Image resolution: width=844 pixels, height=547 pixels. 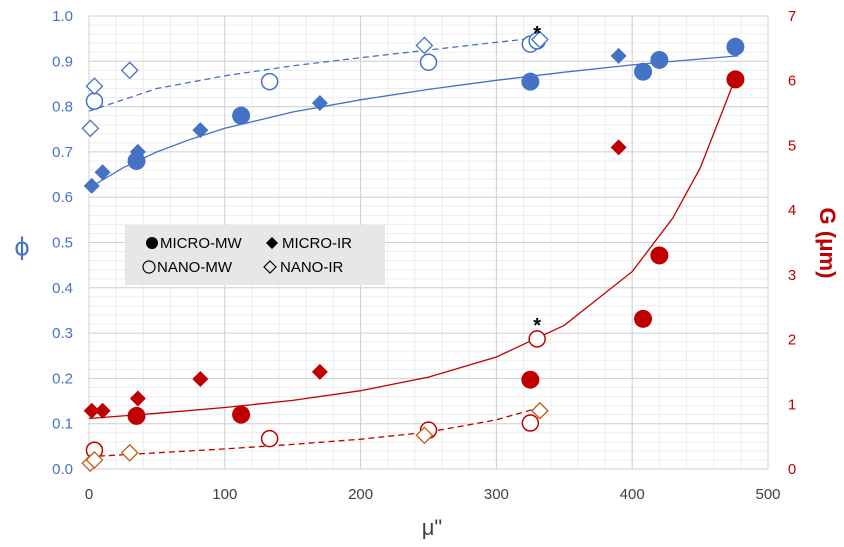 What do you see at coordinates (62, 424) in the screenshot?
I see `y-left-tick-label: 0.1` at bounding box center [62, 424].